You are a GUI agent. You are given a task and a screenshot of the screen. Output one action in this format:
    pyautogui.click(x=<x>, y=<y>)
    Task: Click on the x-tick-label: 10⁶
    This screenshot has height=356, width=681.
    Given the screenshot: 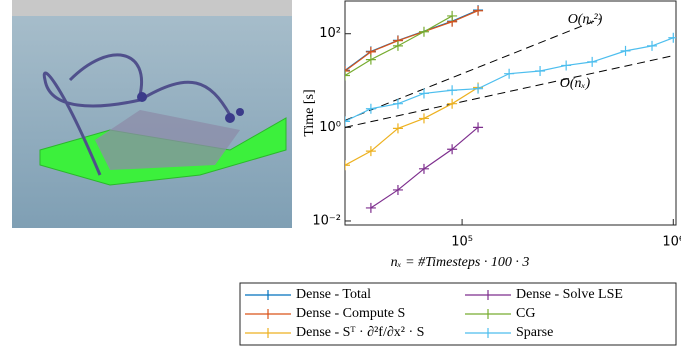 What is the action you would take?
    pyautogui.click(x=671, y=242)
    